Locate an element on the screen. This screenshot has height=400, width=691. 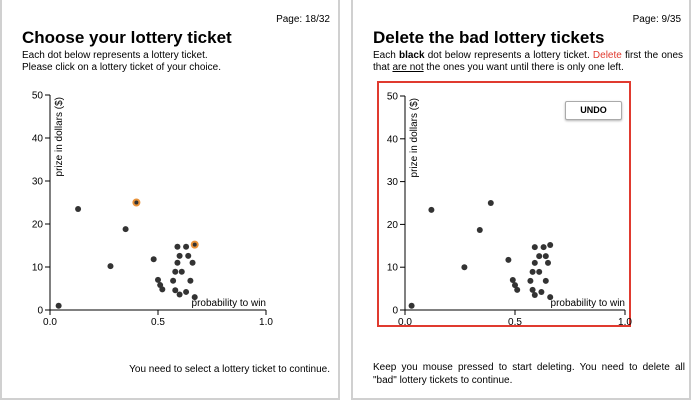
text: black is located at coordinates (411, 55).